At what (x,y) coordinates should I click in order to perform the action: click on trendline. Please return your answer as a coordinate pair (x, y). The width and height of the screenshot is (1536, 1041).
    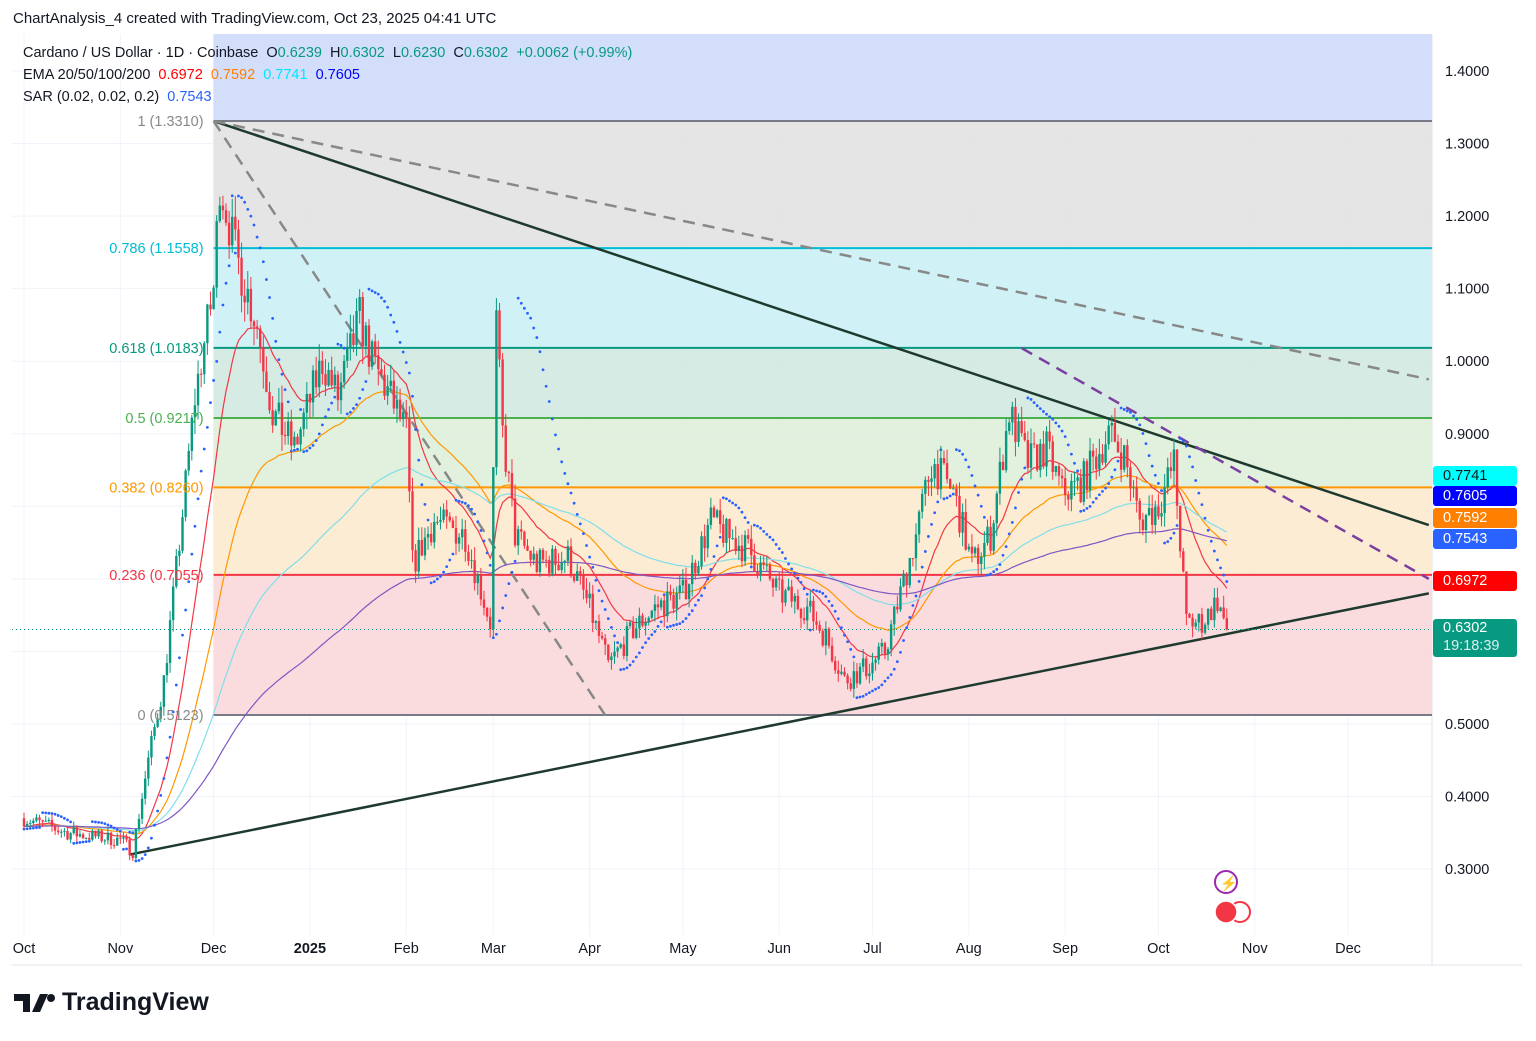
    Looking at the image, I should click on (1225, 463).